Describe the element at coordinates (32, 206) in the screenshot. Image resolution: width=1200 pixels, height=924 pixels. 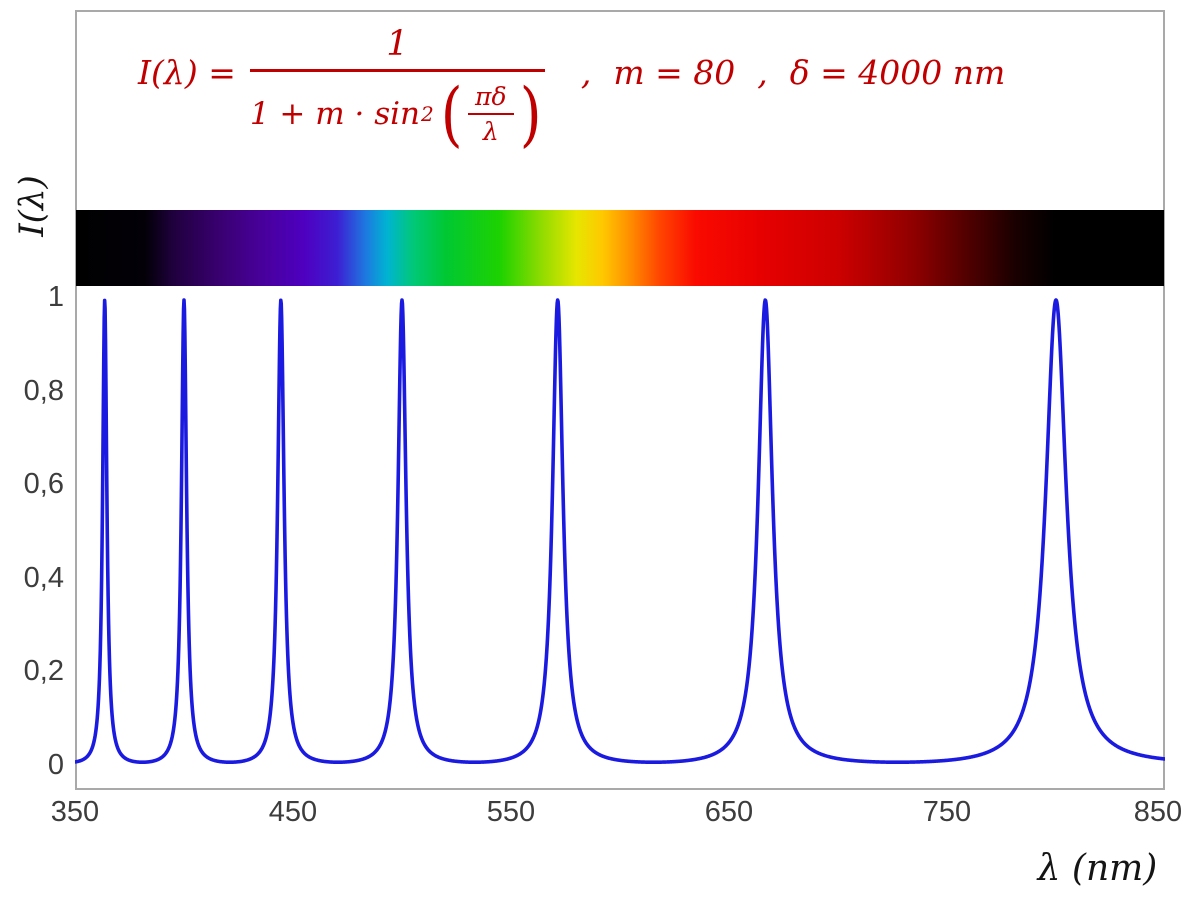
I see `y-axis-label: I(λ)` at that location.